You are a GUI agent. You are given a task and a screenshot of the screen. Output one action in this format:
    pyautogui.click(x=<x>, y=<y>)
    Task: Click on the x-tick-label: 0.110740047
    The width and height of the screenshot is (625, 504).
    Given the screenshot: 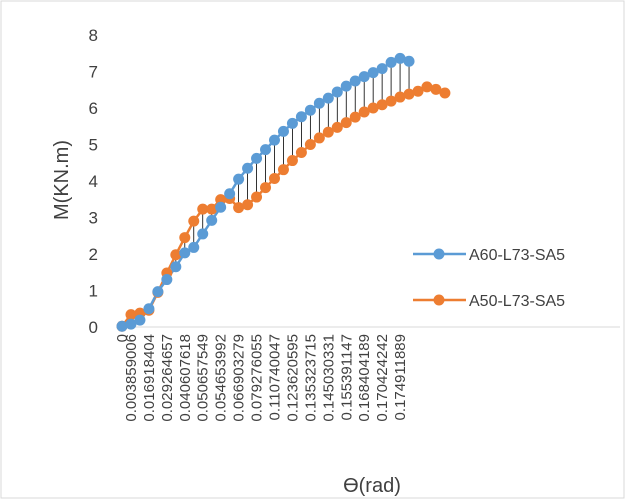 What is the action you would take?
    pyautogui.click(x=274, y=377)
    